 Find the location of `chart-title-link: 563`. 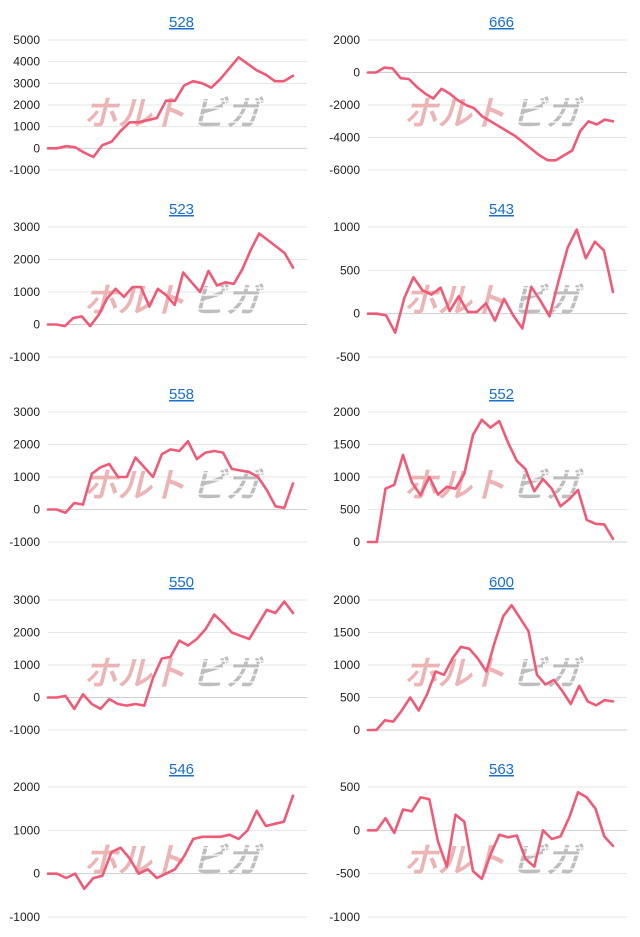

chart-title-link: 563 is located at coordinates (501, 769).